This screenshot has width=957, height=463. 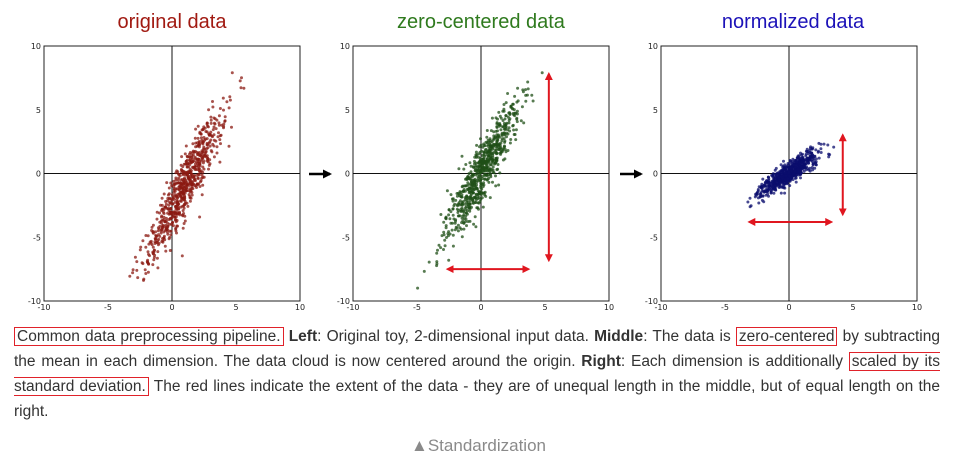 I want to click on y-tick-label-normalized: 0, so click(x=655, y=174).